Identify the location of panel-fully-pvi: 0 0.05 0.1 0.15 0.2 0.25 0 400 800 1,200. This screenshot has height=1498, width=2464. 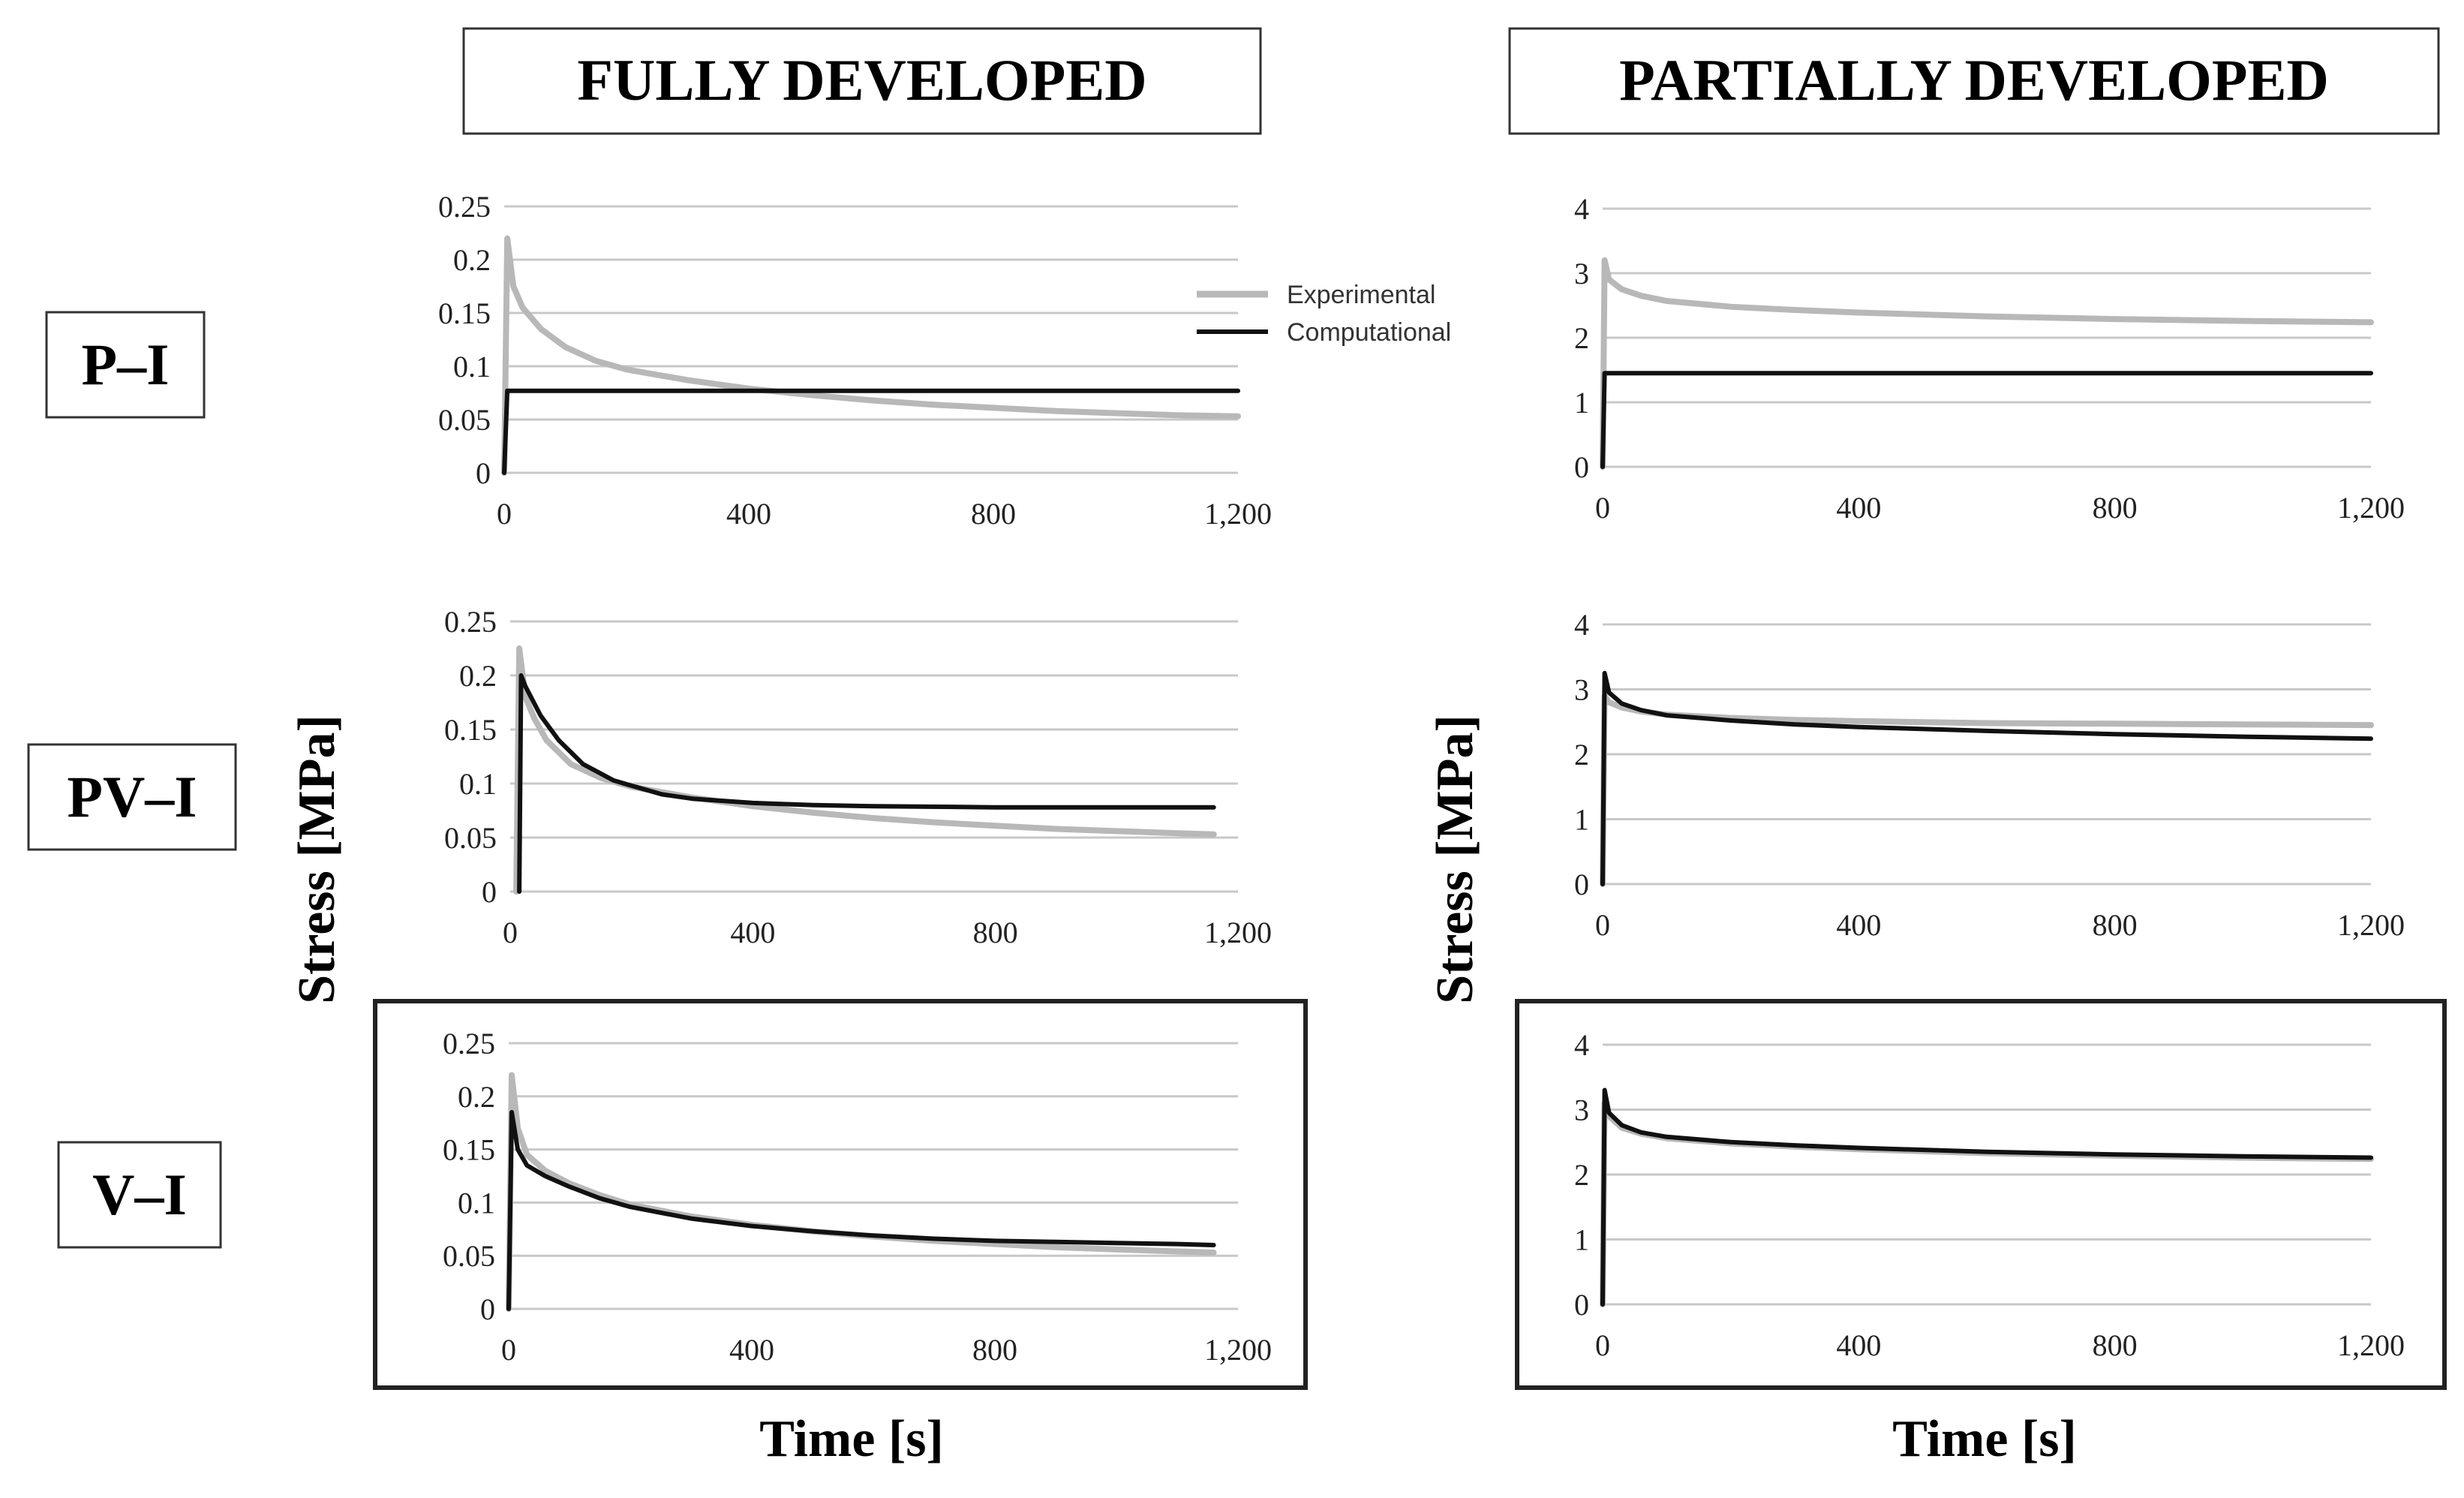
(858, 777).